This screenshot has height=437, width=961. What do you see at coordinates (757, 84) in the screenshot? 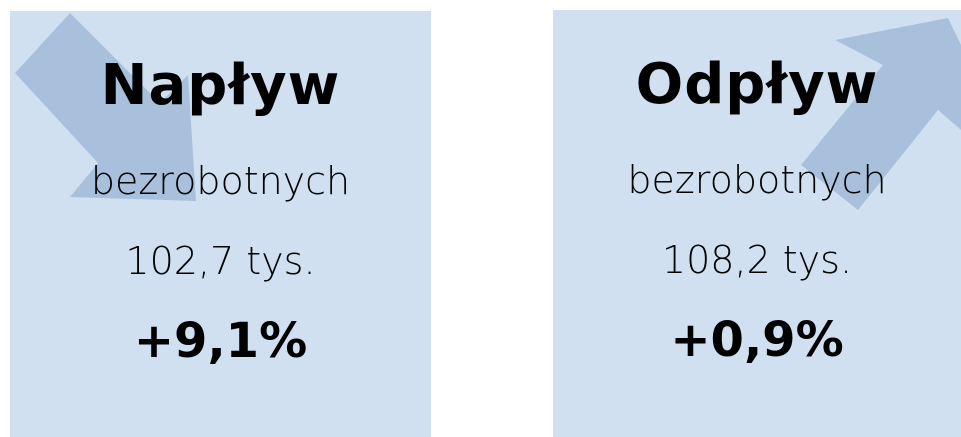
I see `card-title: Odpływ` at bounding box center [757, 84].